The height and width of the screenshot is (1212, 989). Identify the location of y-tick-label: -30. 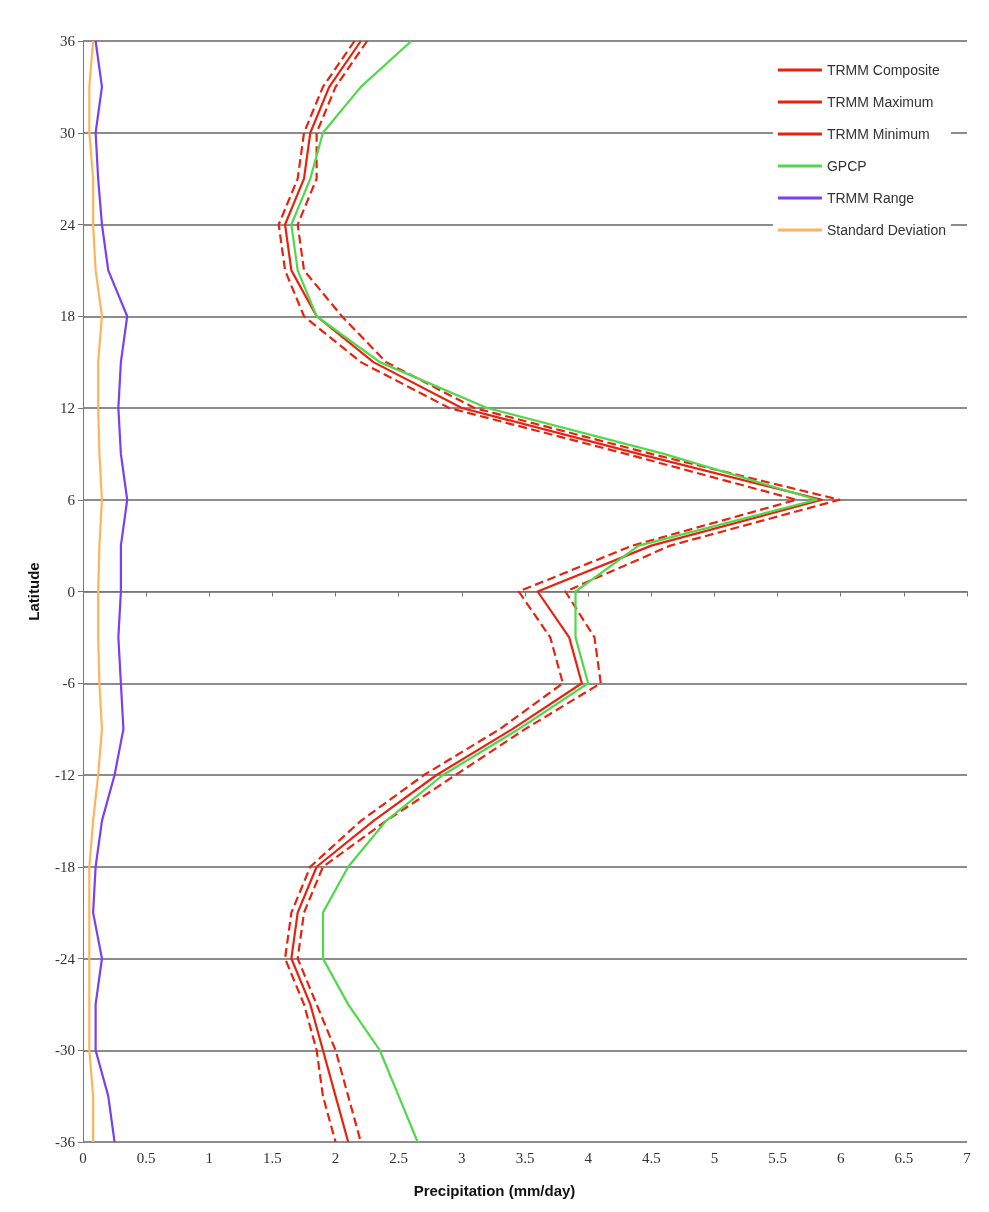
(65, 1050).